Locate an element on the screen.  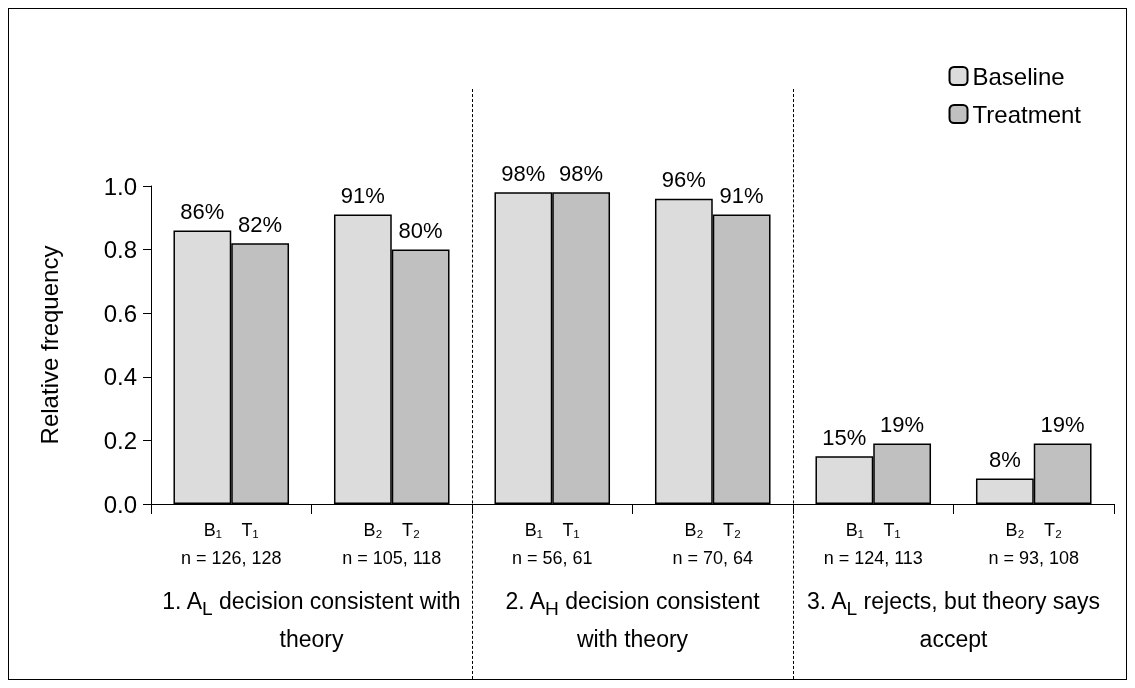
x-tick-label: B₁ T₁ n = 56, 61 is located at coordinates (552, 544).